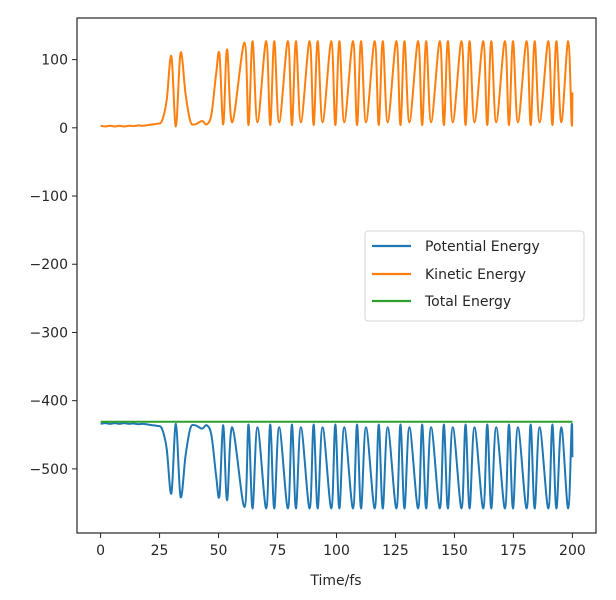 This screenshot has width=616, height=600. Describe the element at coordinates (278, 551) in the screenshot. I see `x-tick-label: 75` at that location.